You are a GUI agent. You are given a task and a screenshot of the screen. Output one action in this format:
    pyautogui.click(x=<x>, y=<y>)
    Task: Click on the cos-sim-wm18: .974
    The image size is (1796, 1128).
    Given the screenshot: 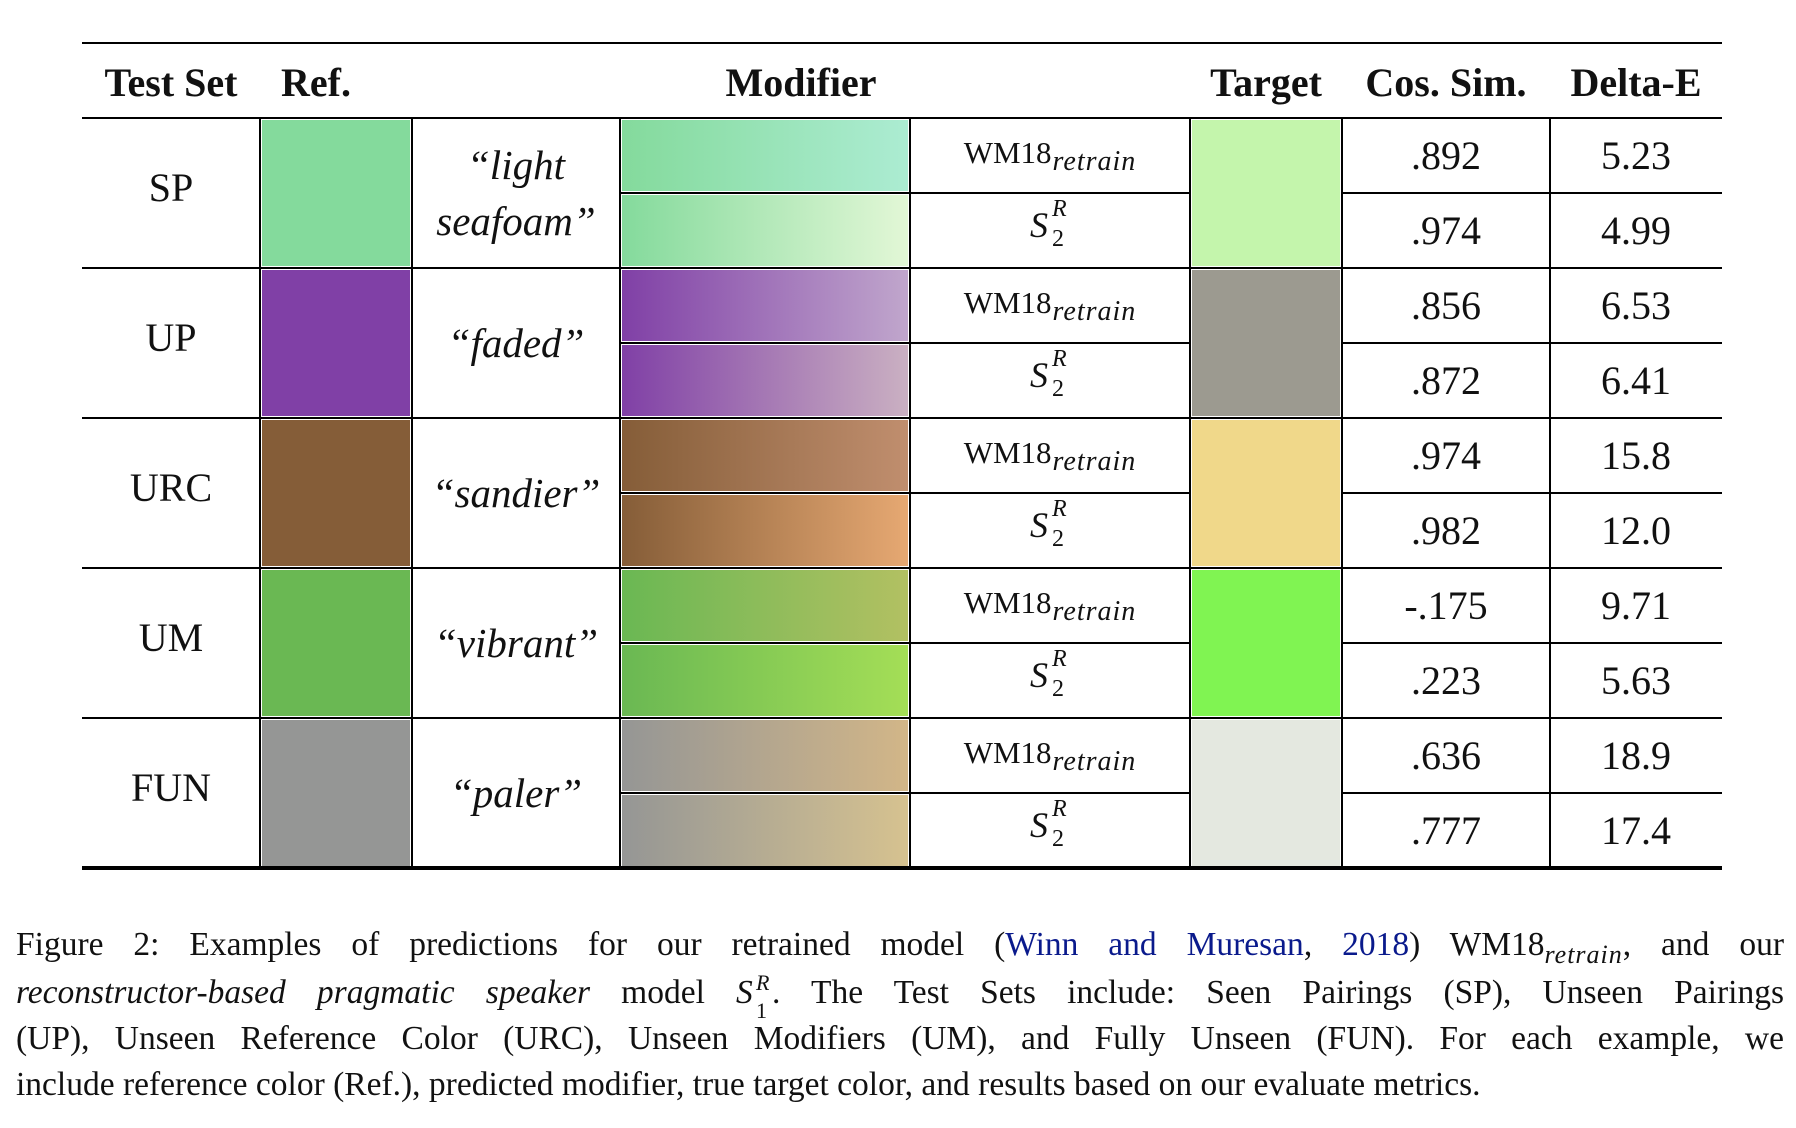 What is the action you would take?
    pyautogui.click(x=1446, y=455)
    